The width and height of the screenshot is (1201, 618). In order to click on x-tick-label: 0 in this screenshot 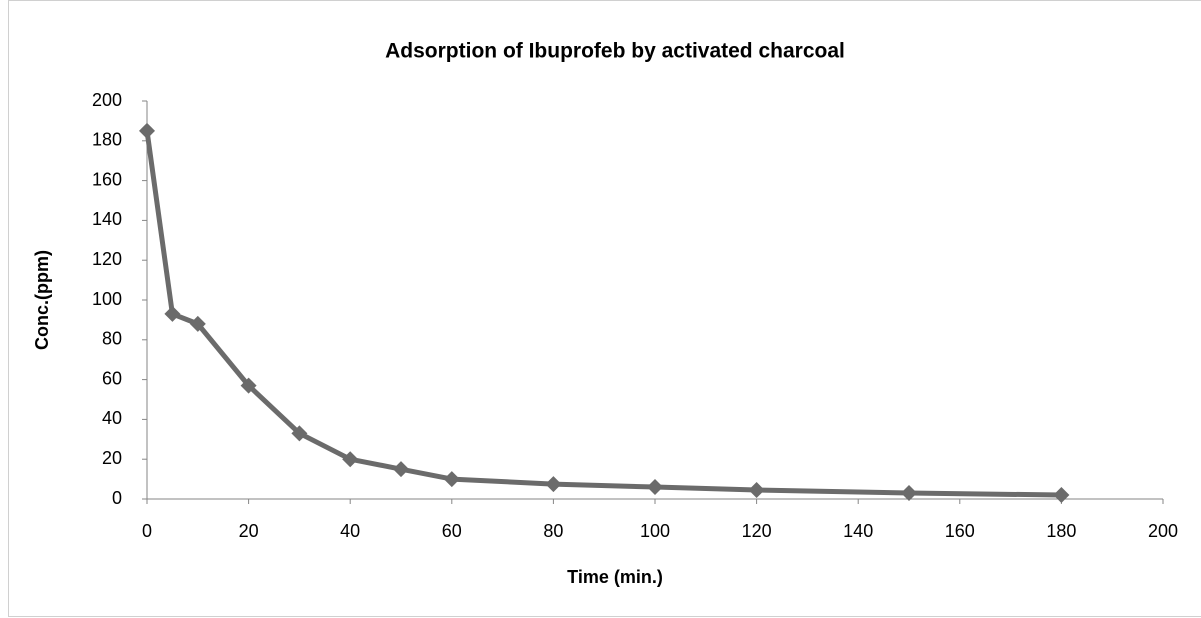, I will do `click(147, 531)`.